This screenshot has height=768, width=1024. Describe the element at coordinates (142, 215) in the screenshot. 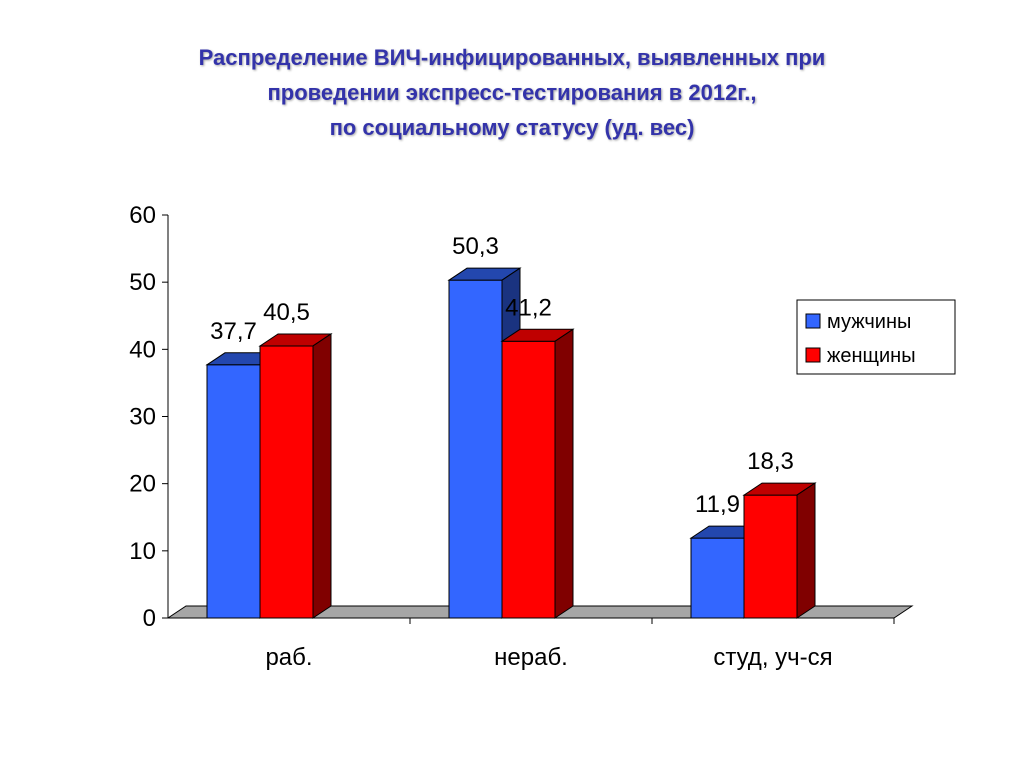

I see `y-tick-label: 60` at that location.